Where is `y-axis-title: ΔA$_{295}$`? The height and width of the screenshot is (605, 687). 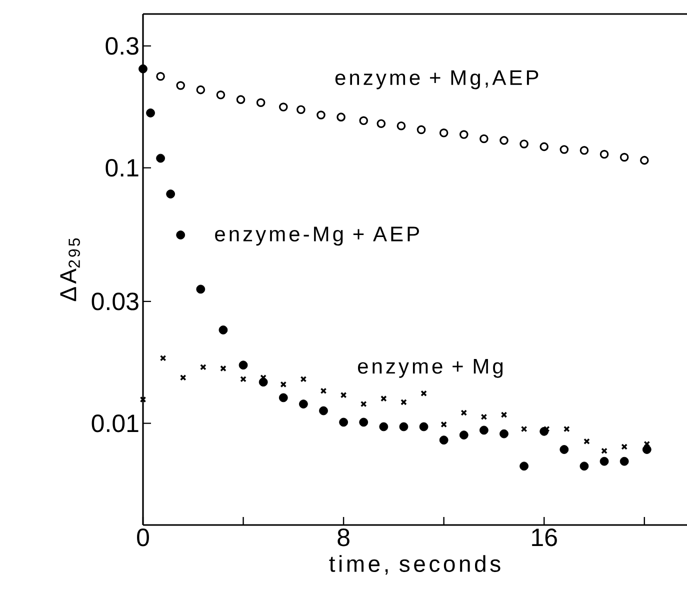
y-axis-title: ΔA$_{295}$ is located at coordinates (70, 270).